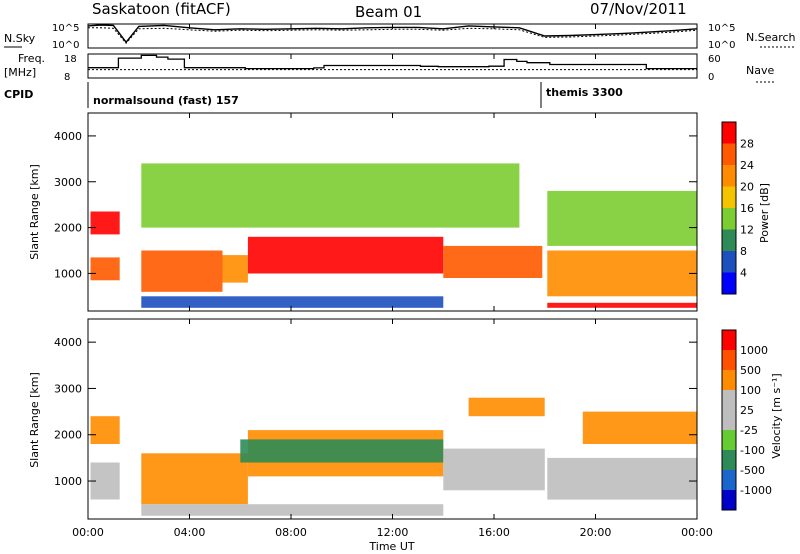 This screenshot has height=554, width=800. I want to click on nave-tick-top: 60, so click(714, 59).